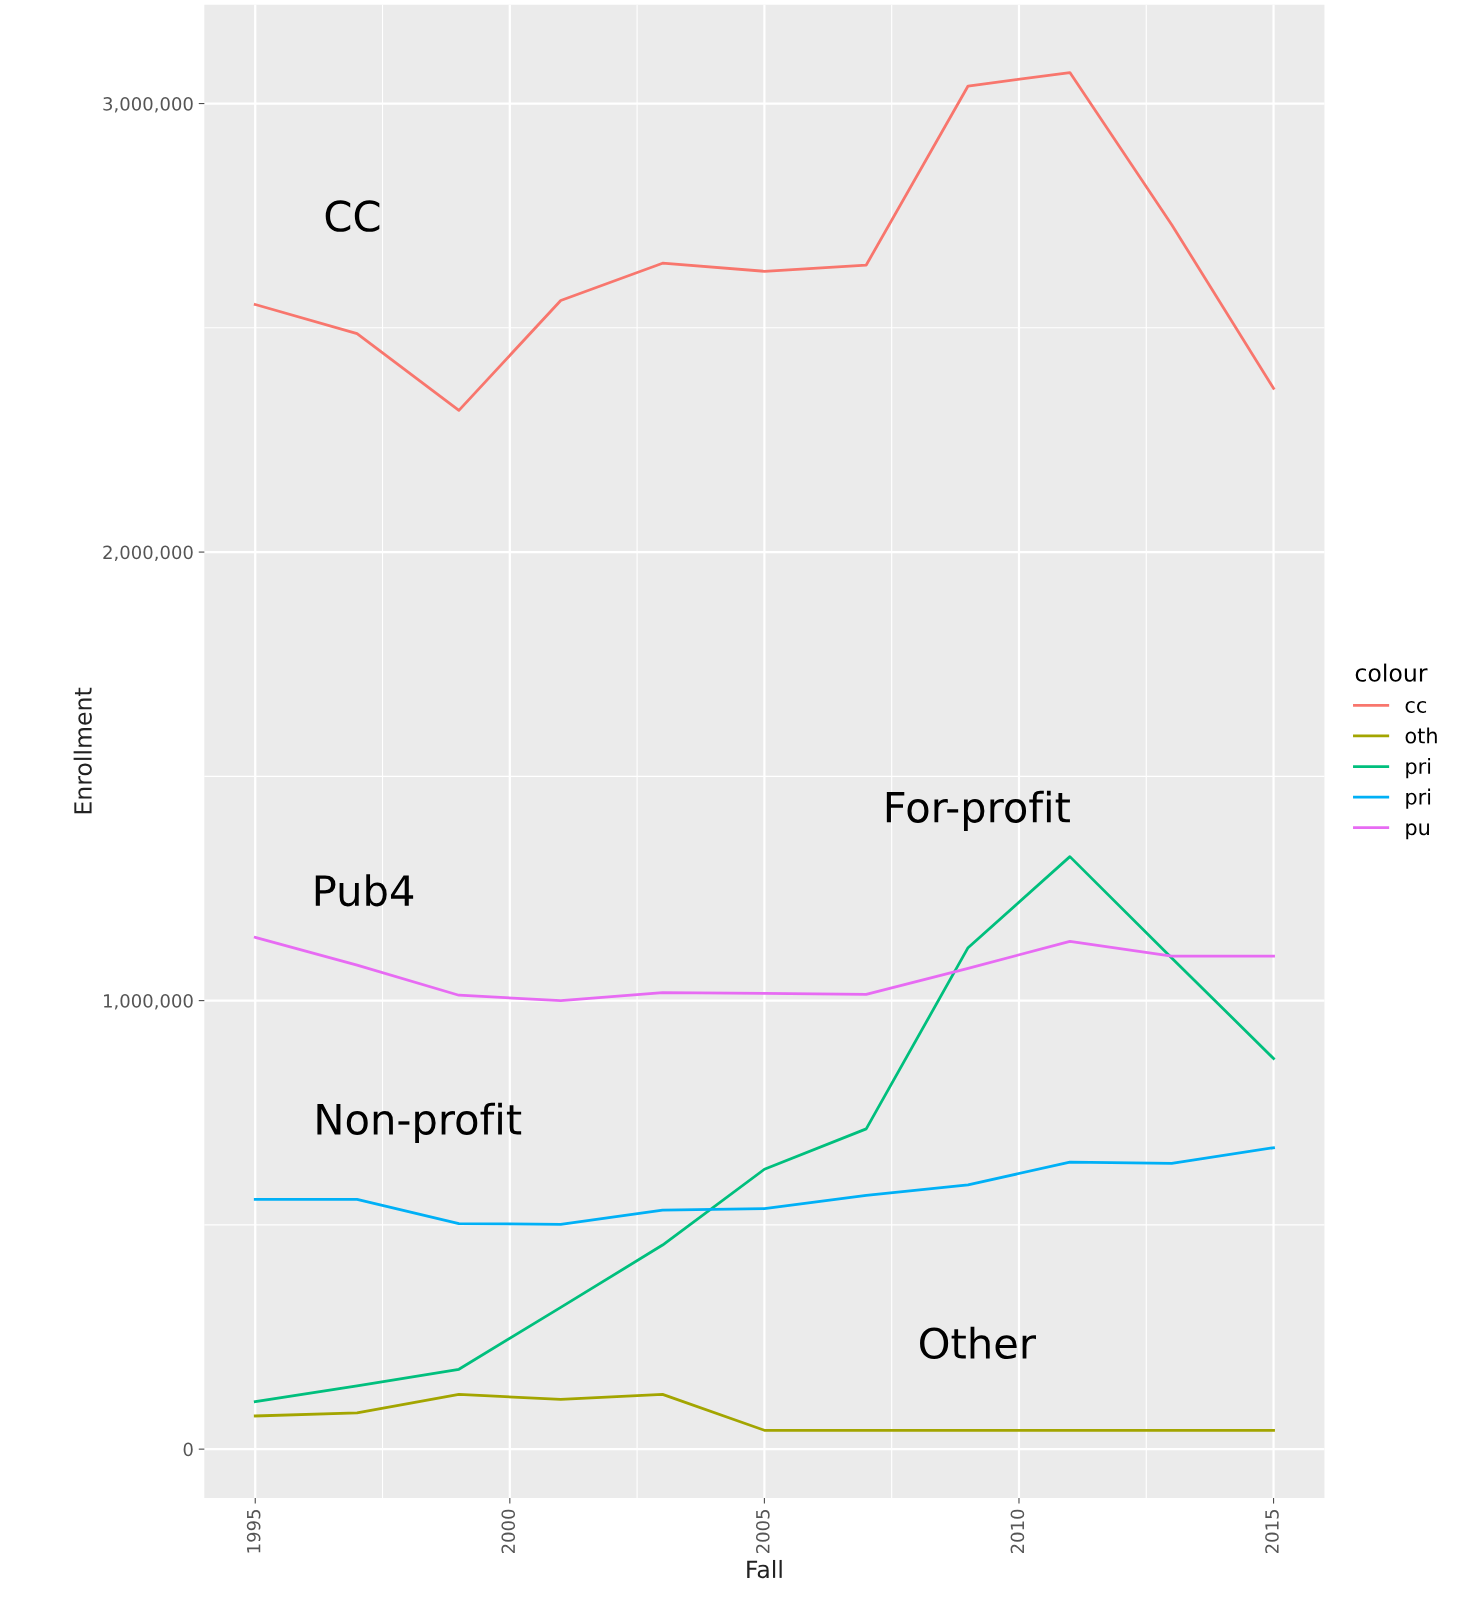 The image size is (1470, 1623). Describe the element at coordinates (188, 1449) in the screenshot. I see `y-tick-label: 0` at that location.